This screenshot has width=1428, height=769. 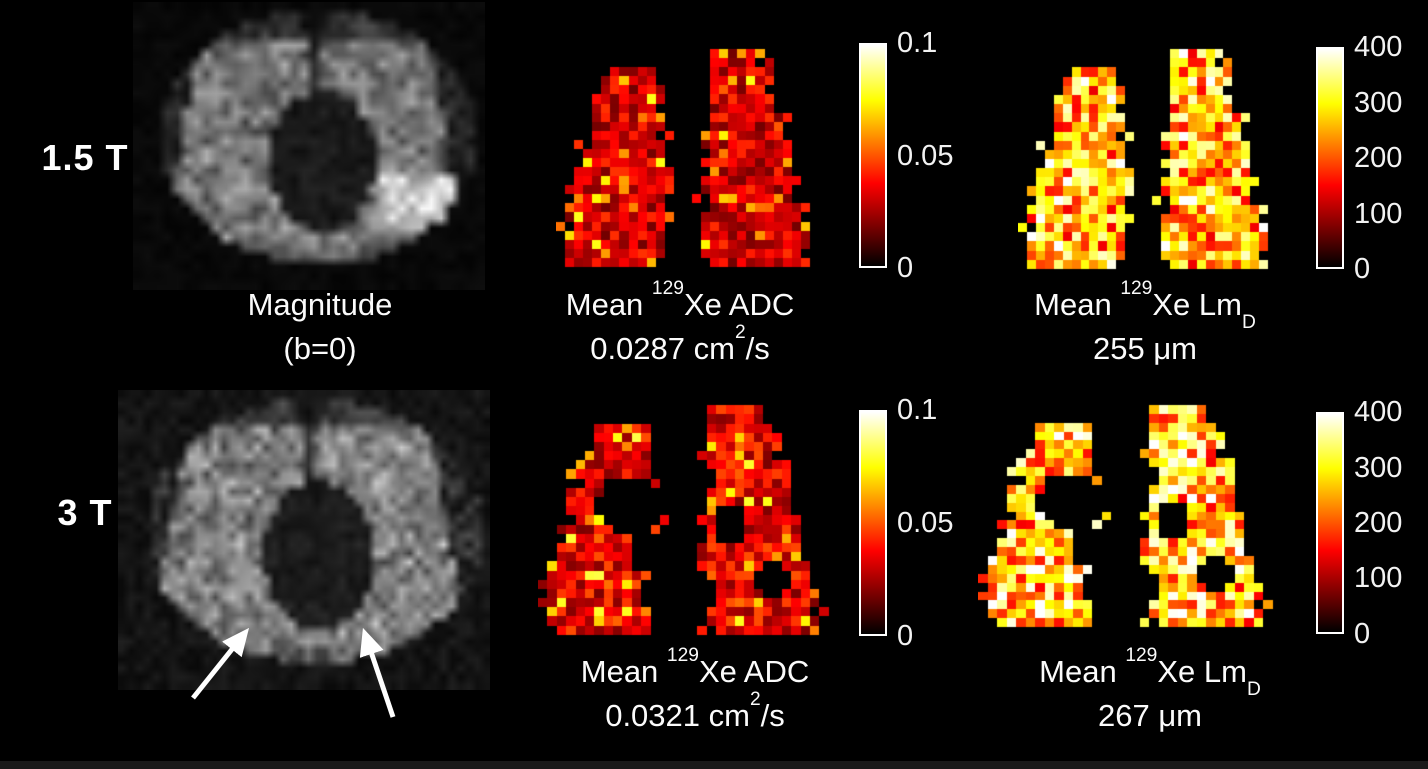 I want to click on adc-map-3t, so click(x=688, y=520).